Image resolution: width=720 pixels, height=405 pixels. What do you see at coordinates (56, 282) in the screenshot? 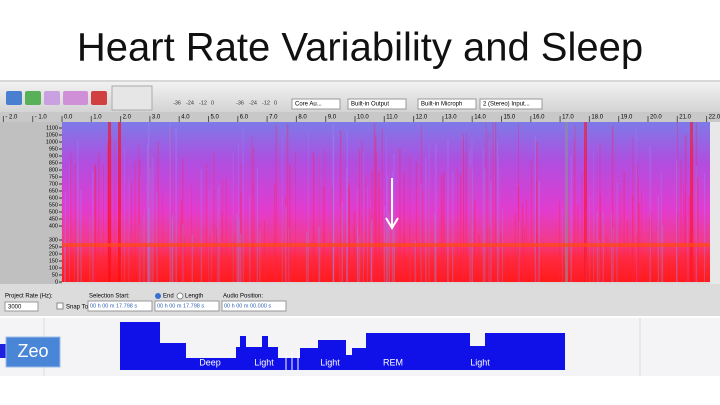
I see `frequency-label: 0` at bounding box center [56, 282].